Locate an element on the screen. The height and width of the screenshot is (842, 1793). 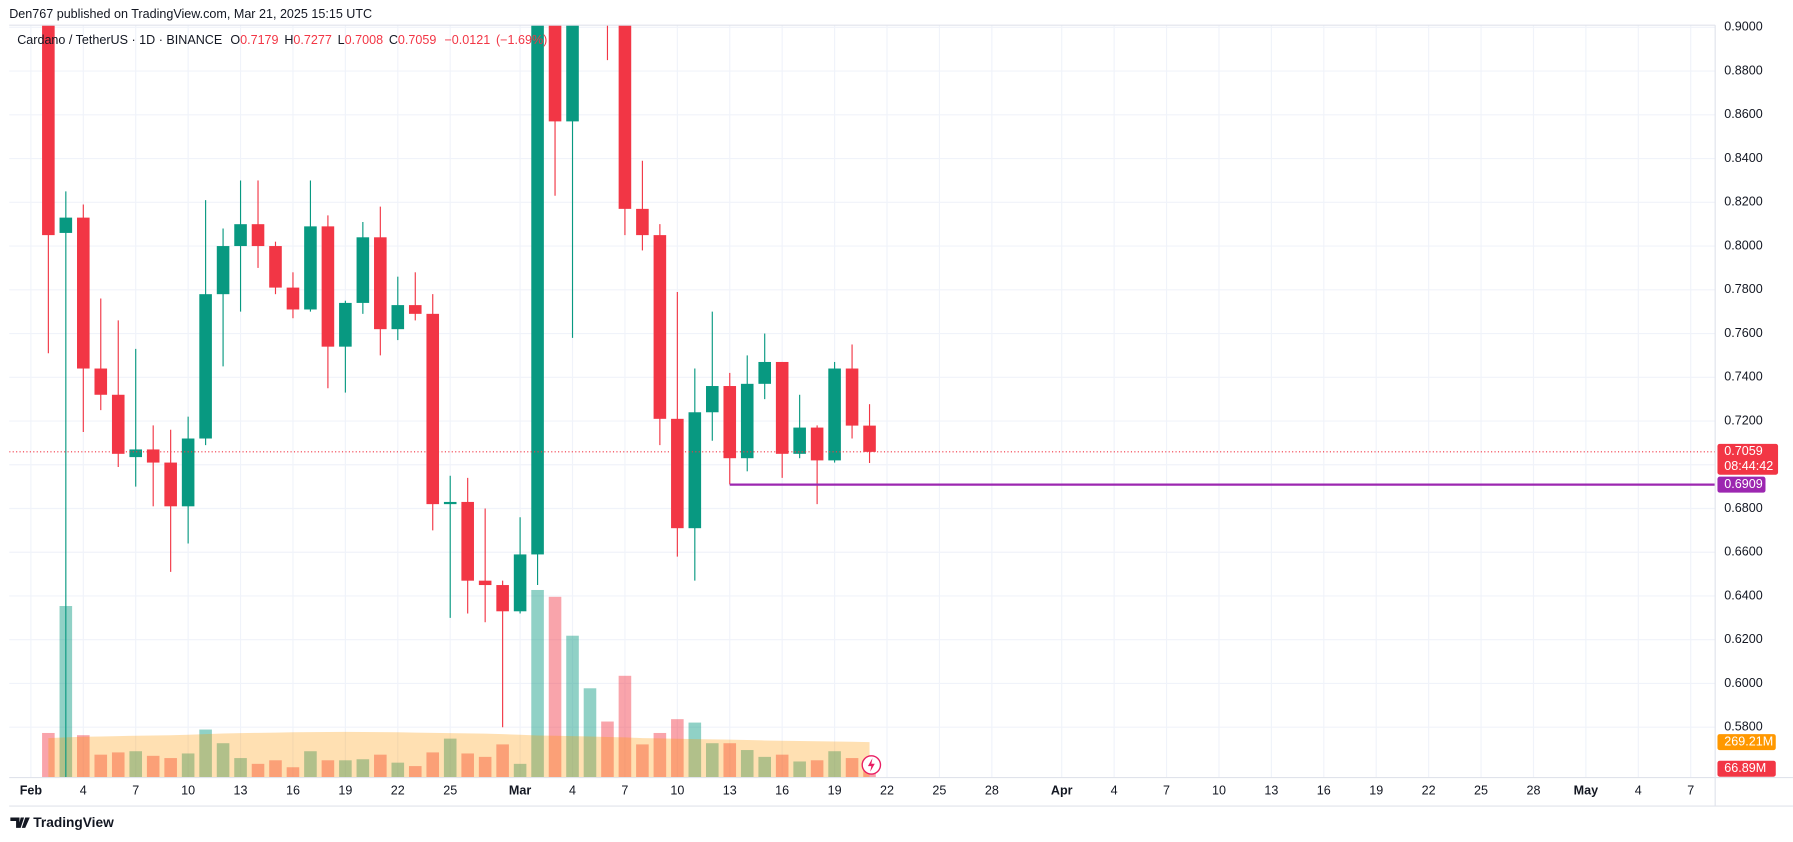
y-tick-label: 0.6600 is located at coordinates (1743, 552).